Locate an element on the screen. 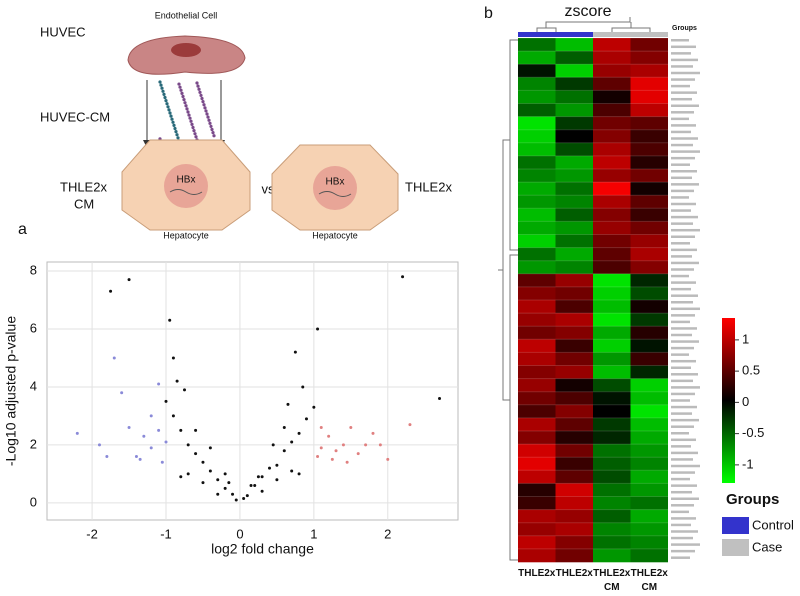 This screenshot has width=800, height=596. y-tick-label: 4 is located at coordinates (33, 385).